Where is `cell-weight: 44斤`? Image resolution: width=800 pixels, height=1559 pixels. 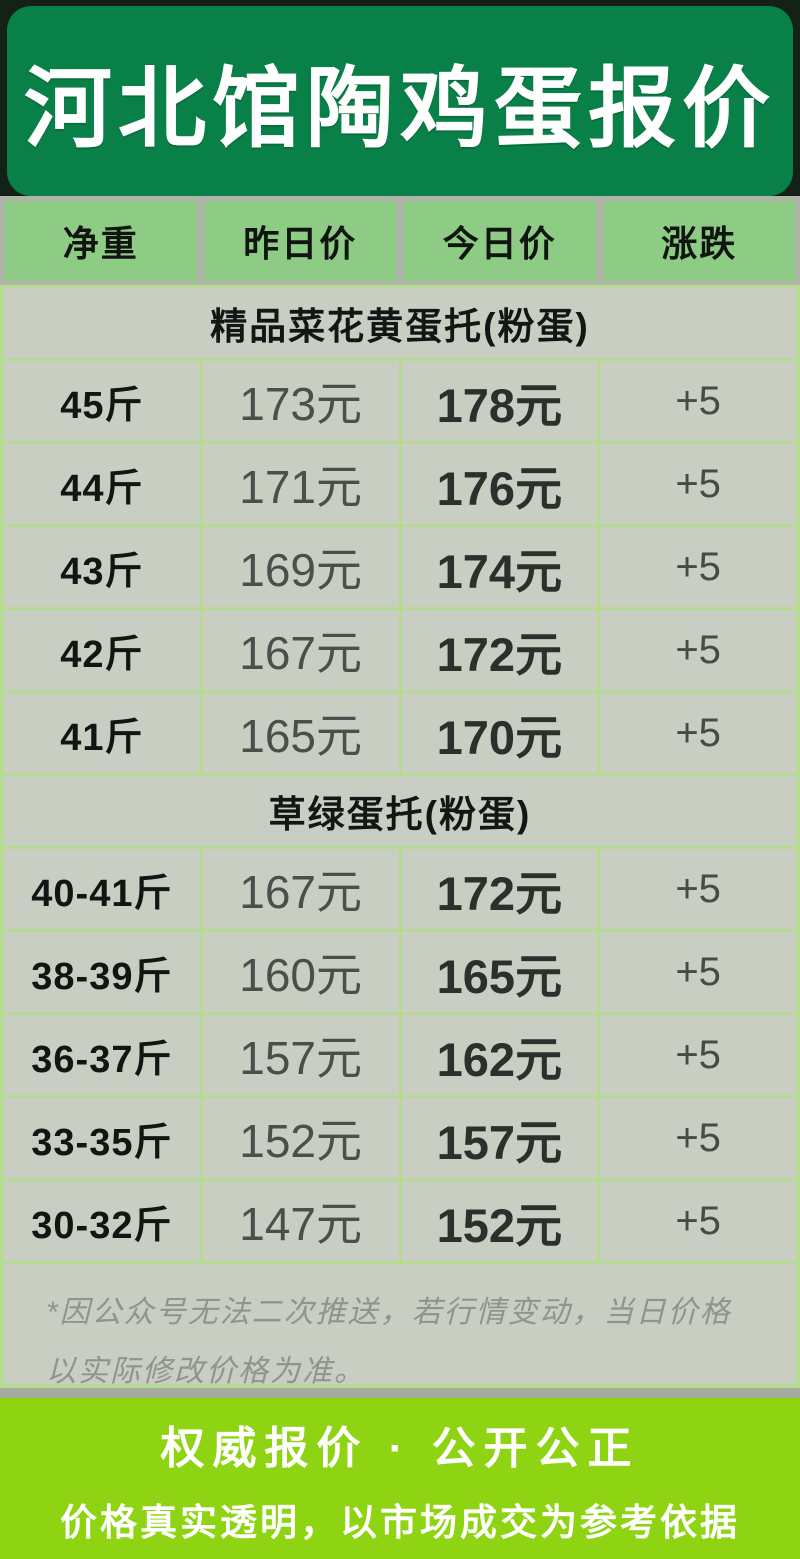
cell-weight: 44斤 is located at coordinates (102, 484).